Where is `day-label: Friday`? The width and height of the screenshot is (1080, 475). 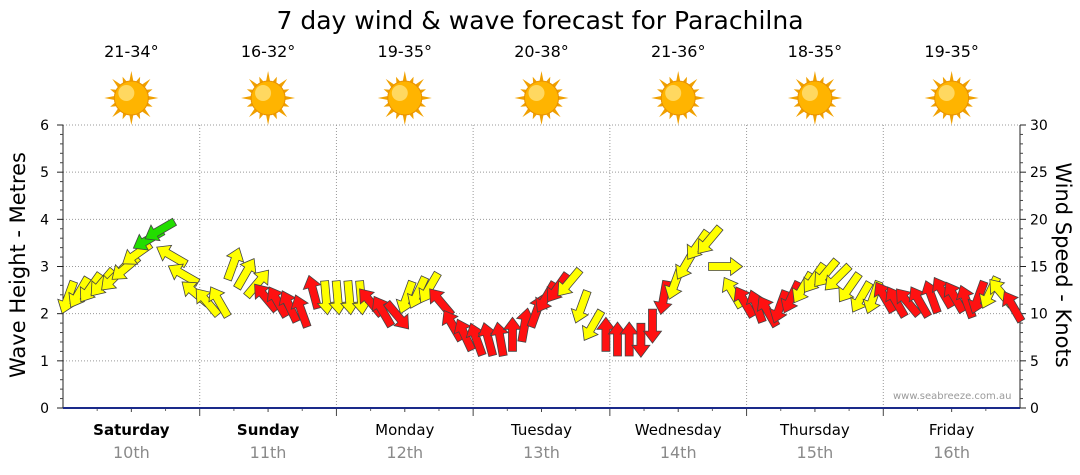
day-label: Friday is located at coordinates (951, 430).